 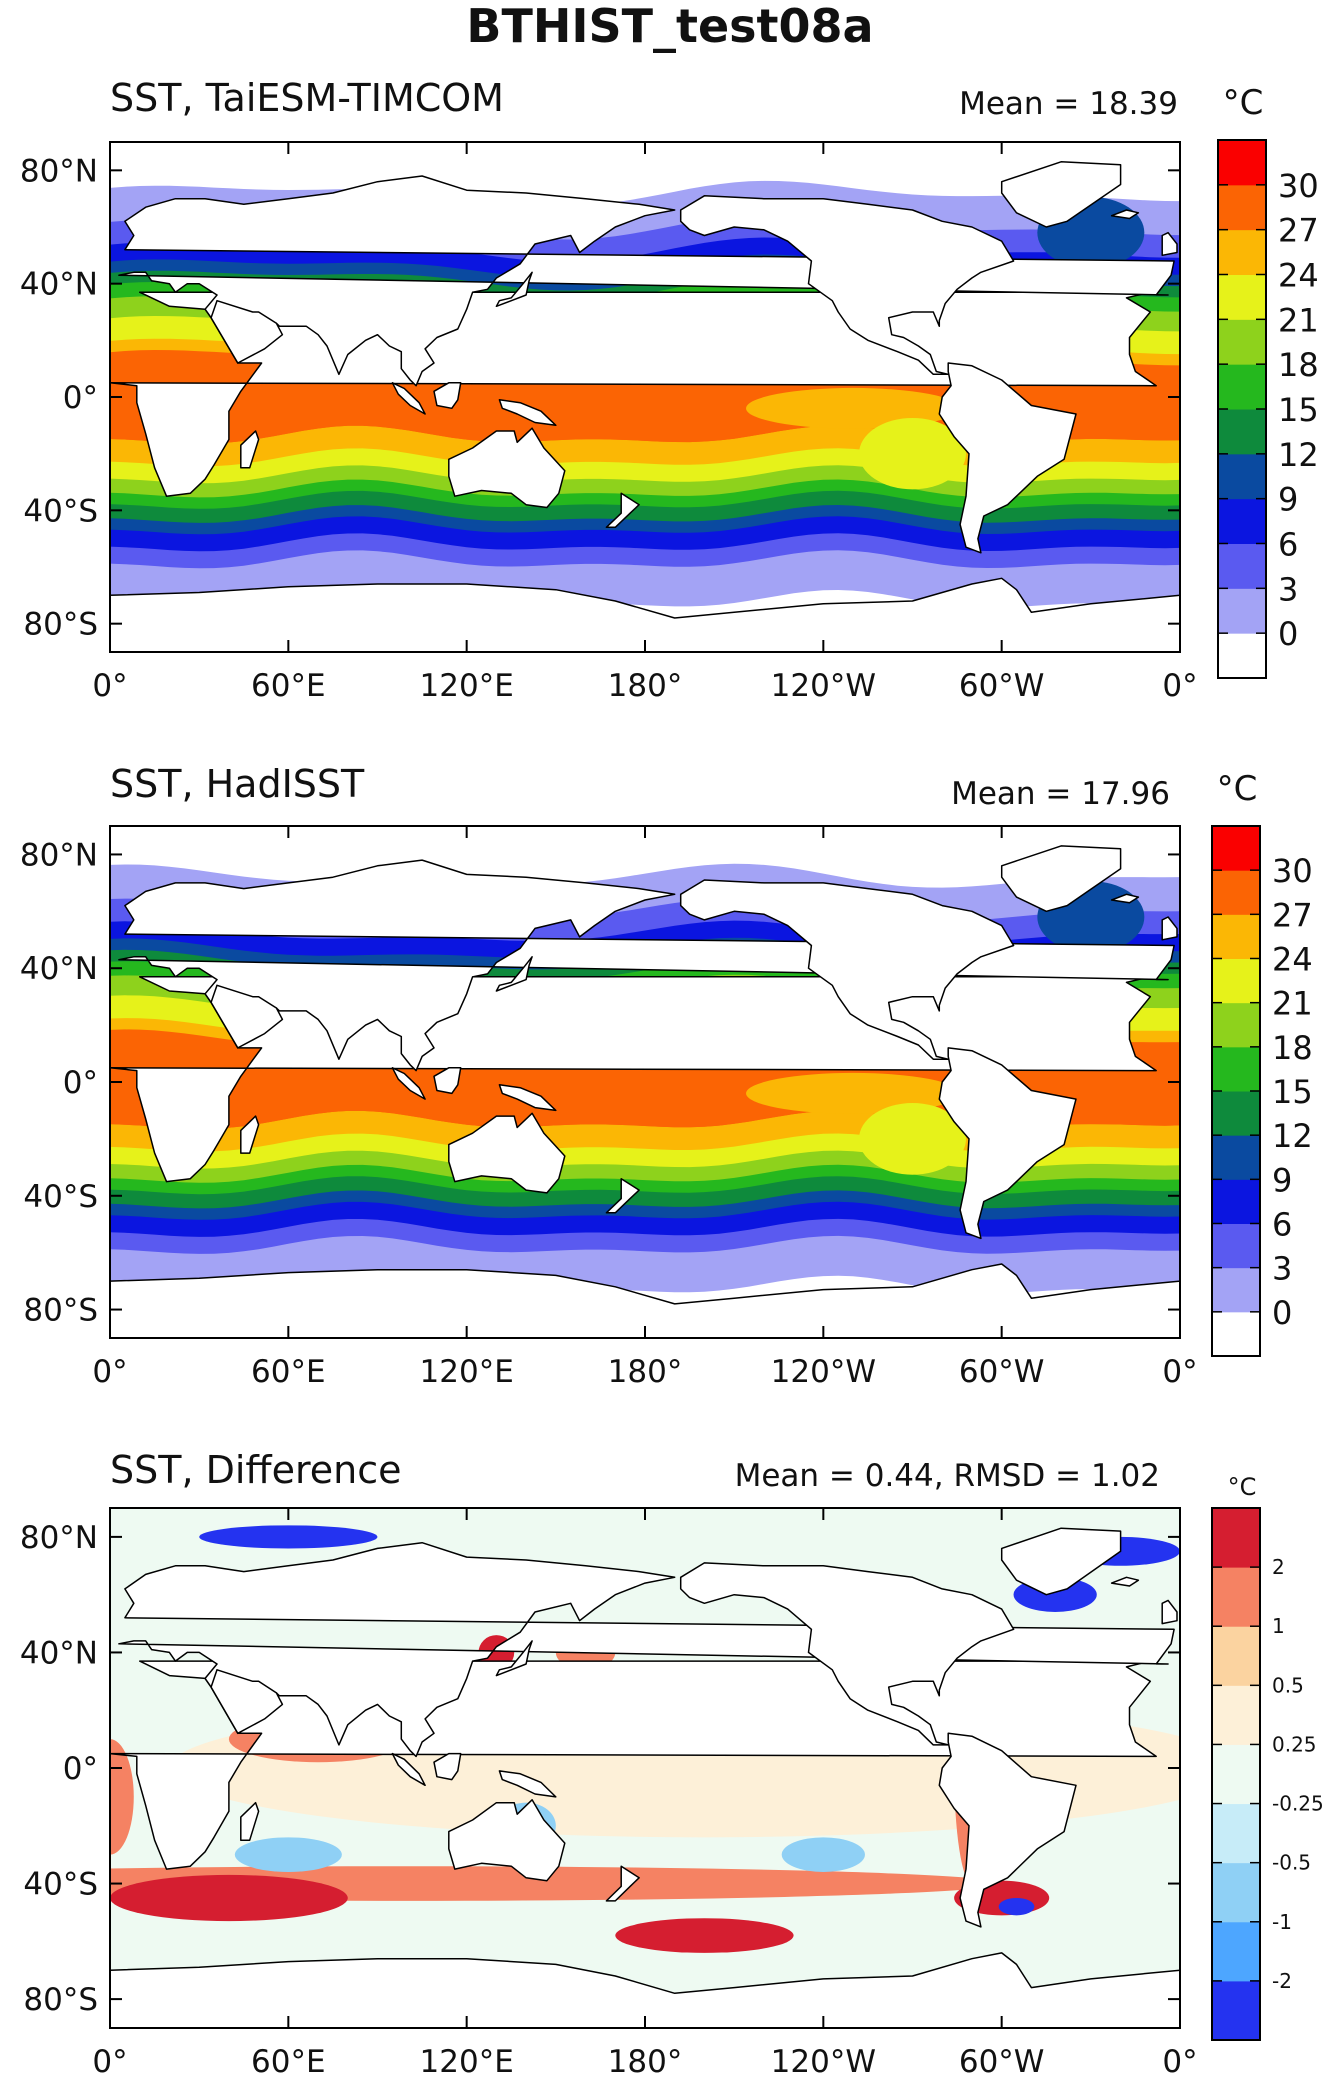 What do you see at coordinates (1278, 1567) in the screenshot?
I see `colorbar-label: 2` at bounding box center [1278, 1567].